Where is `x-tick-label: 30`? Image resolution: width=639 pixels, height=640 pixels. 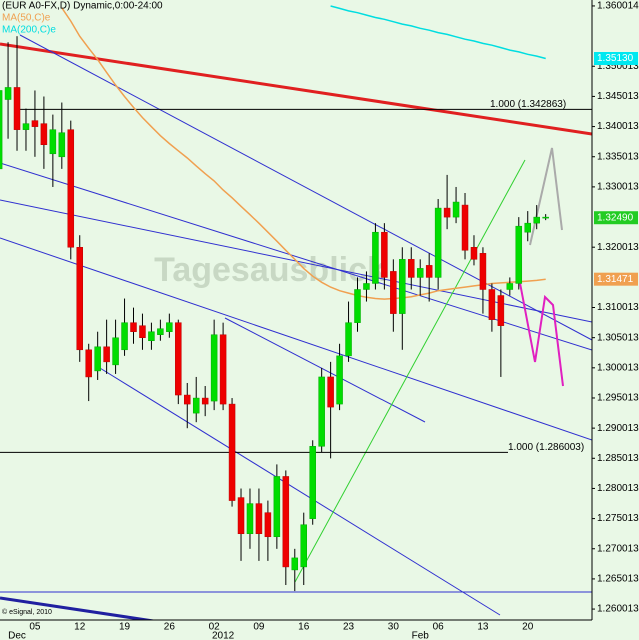
x-tick-label: 30 is located at coordinates (394, 627).